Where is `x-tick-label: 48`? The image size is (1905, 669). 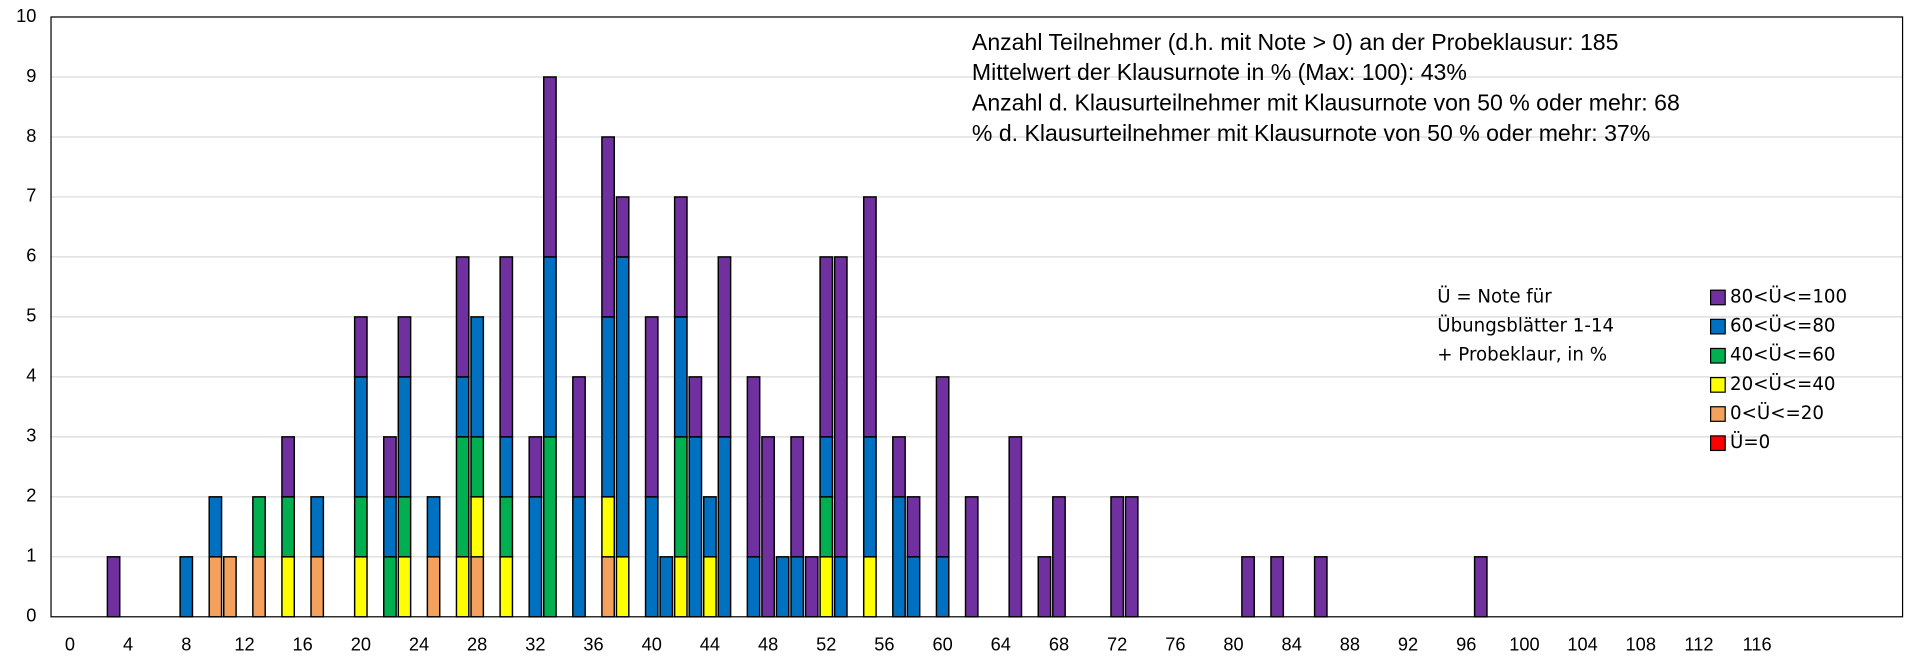
x-tick-label: 48 is located at coordinates (768, 645).